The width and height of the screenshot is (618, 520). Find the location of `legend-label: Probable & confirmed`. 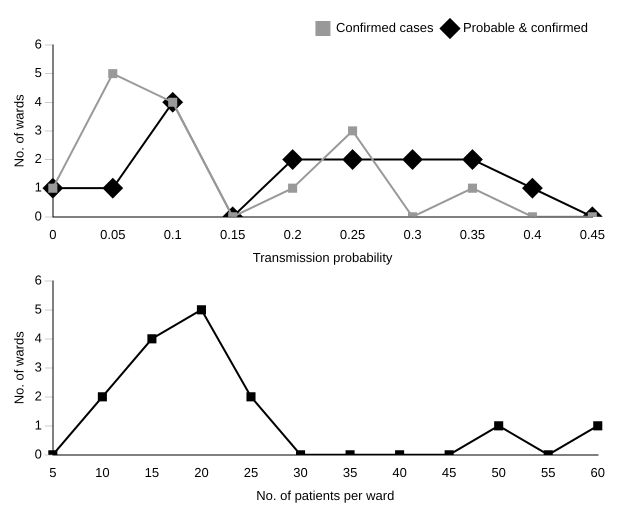

legend-label: Probable & confirmed is located at coordinates (525, 28).